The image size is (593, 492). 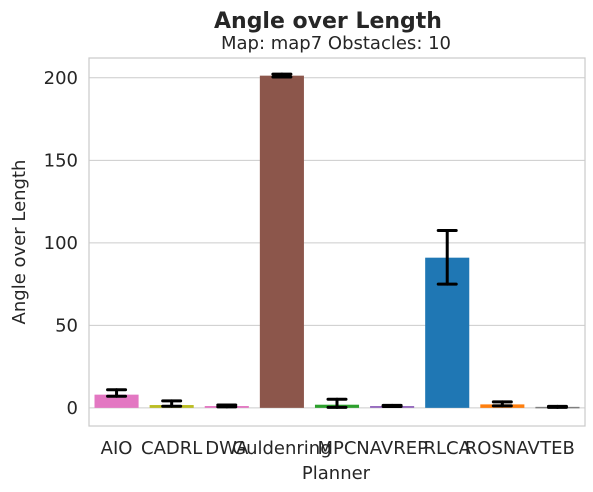 What do you see at coordinates (337, 403) in the screenshot?
I see `error-bar-mpc` at bounding box center [337, 403].